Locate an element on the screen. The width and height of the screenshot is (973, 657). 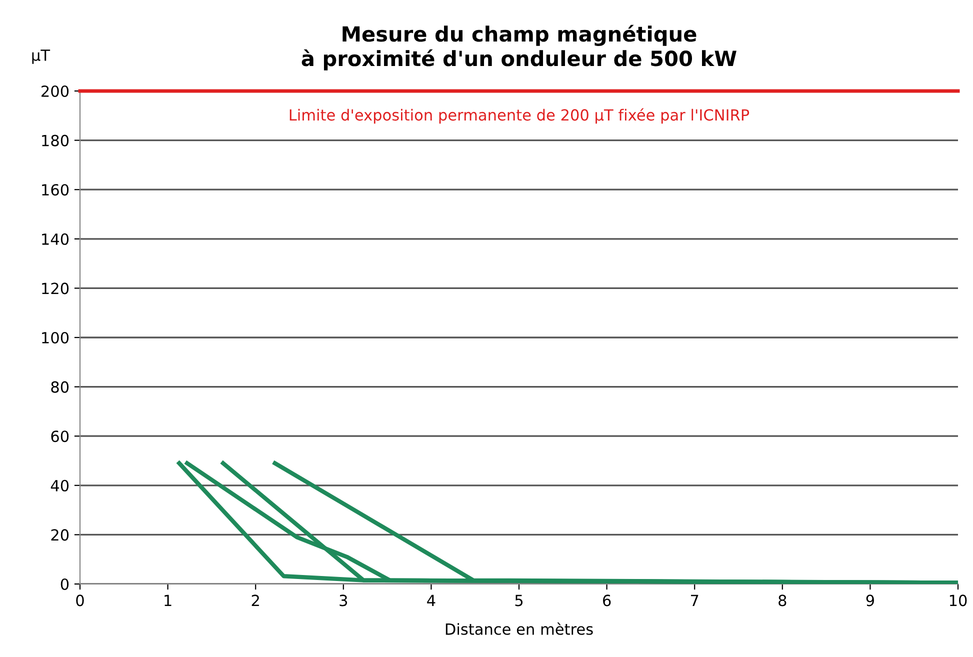
y-tick-label: 100 is located at coordinates (55, 338).